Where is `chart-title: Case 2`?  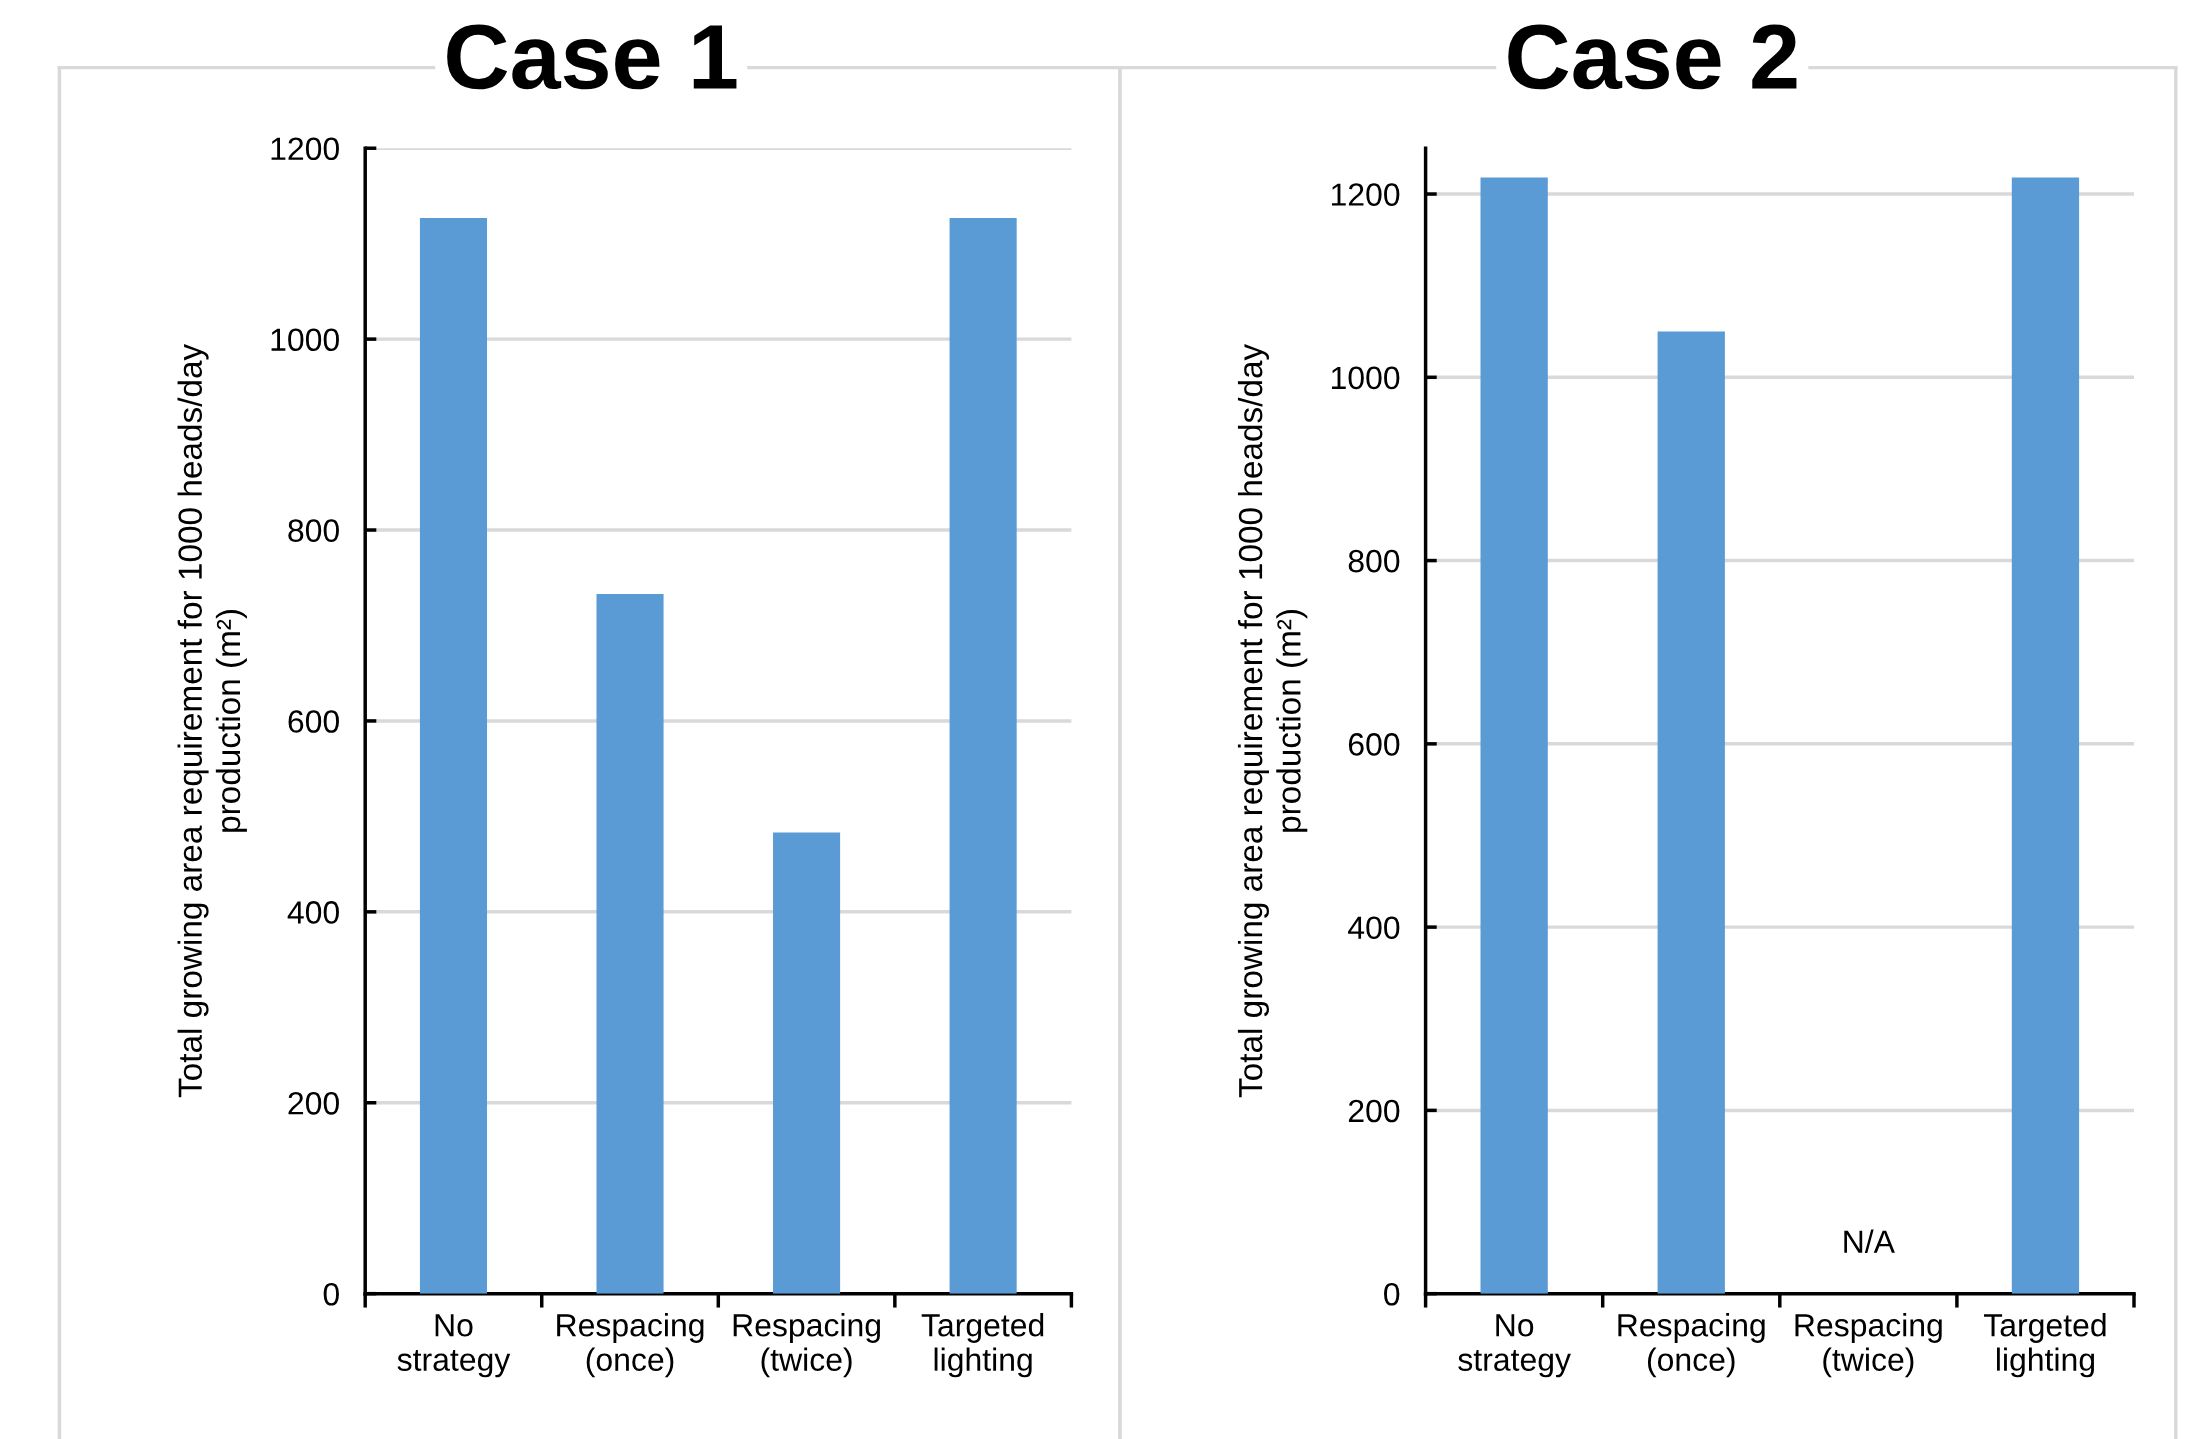
chart-title: Case 2 is located at coordinates (1652, 57).